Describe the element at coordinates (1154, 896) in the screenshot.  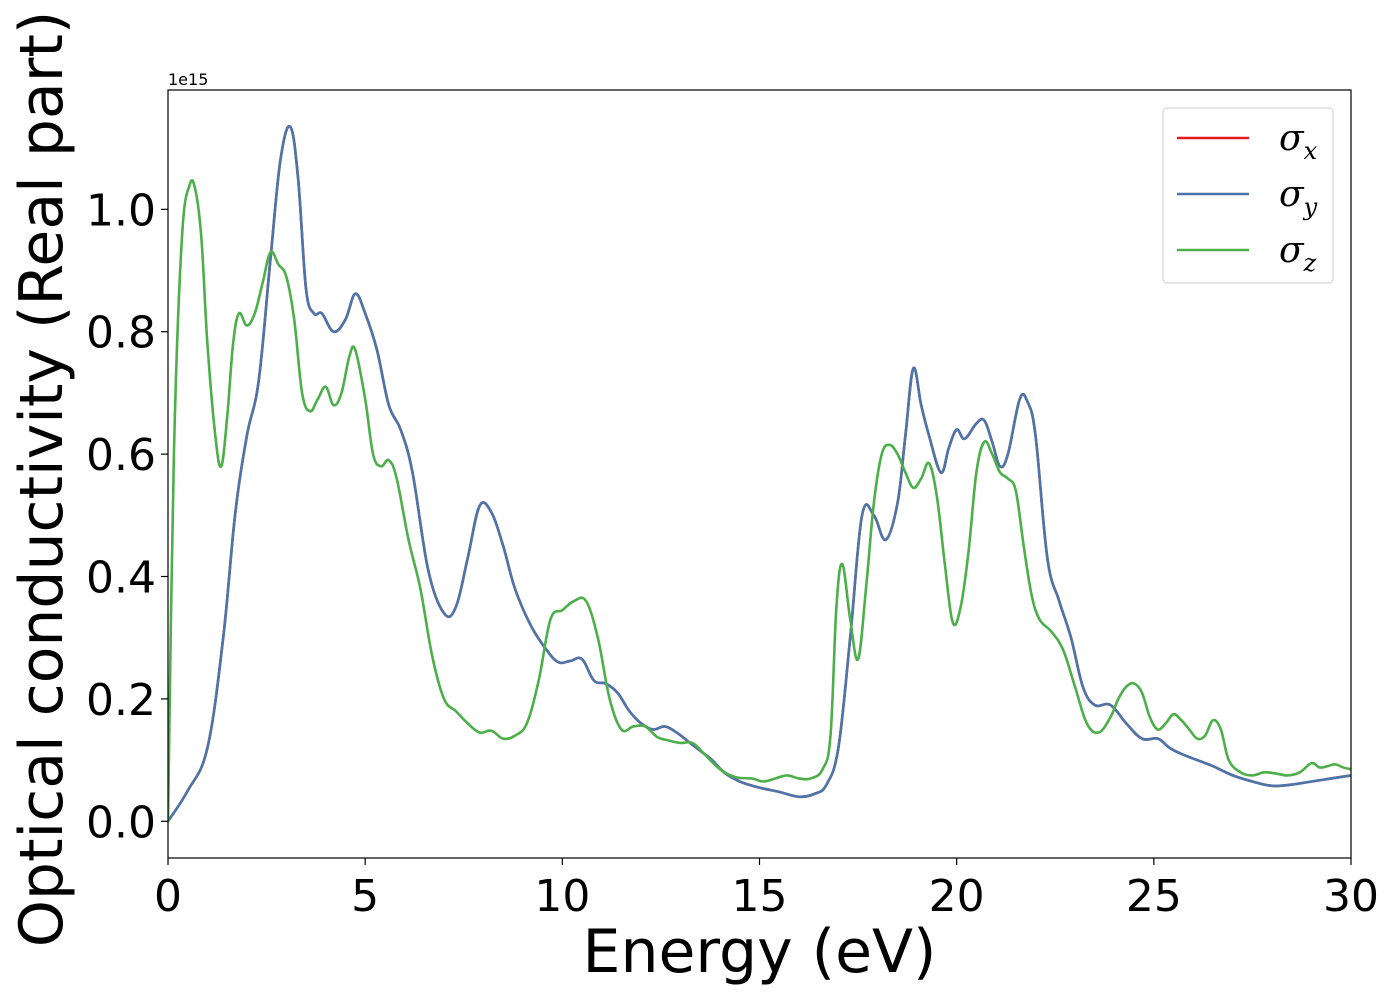
I see `x-tick-label: 25` at that location.